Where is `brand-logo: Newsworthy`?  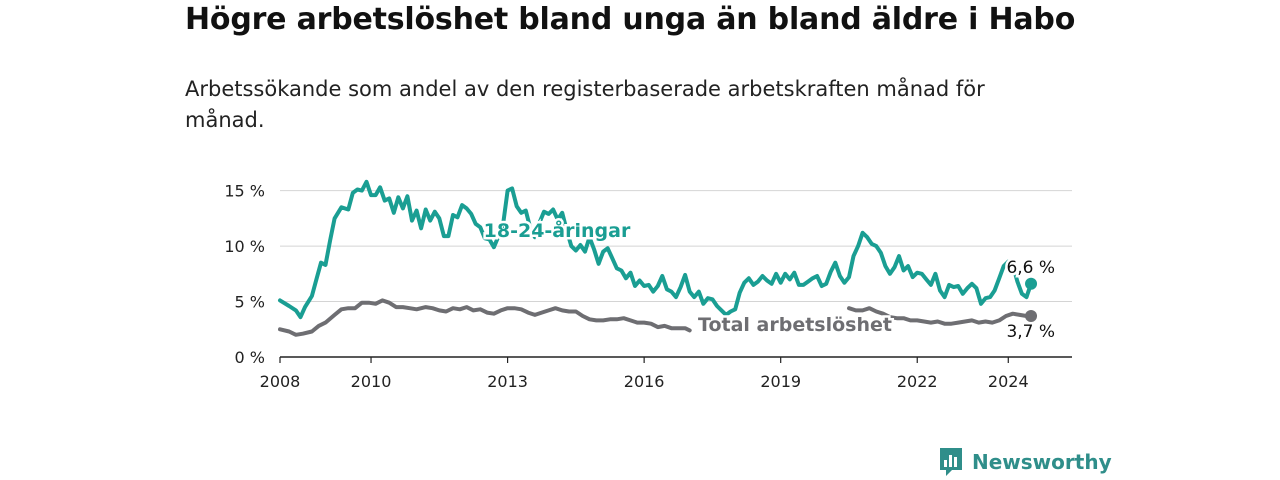
brand-logo: Newsworthy is located at coordinates (1025, 462).